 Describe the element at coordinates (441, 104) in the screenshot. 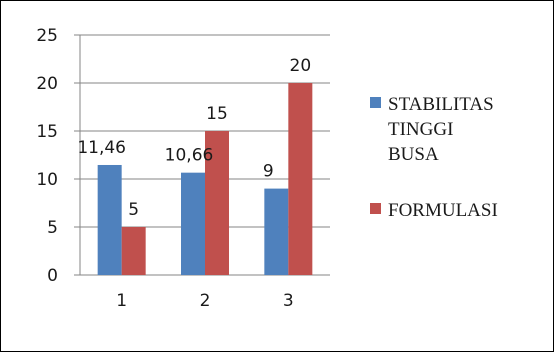

I see `legend-label-series1: STABILITAS` at that location.